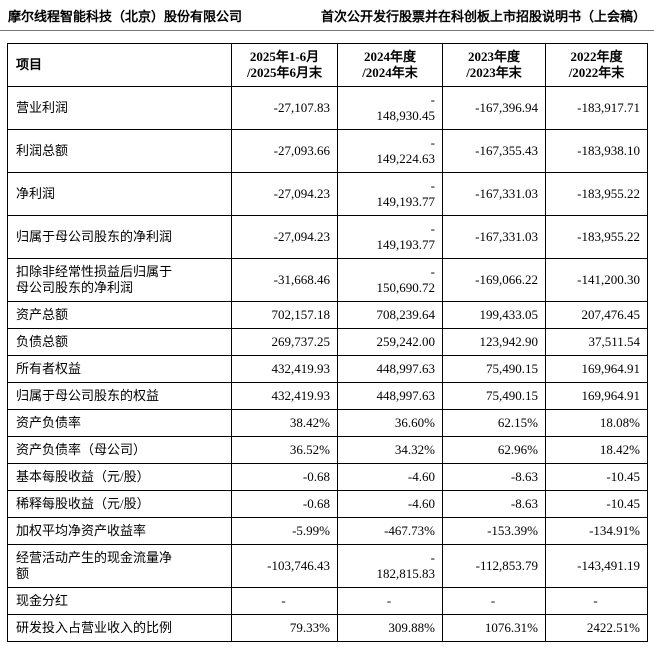  Describe the element at coordinates (494, 504) in the screenshot. I see `value-cell: -8.63` at that location.